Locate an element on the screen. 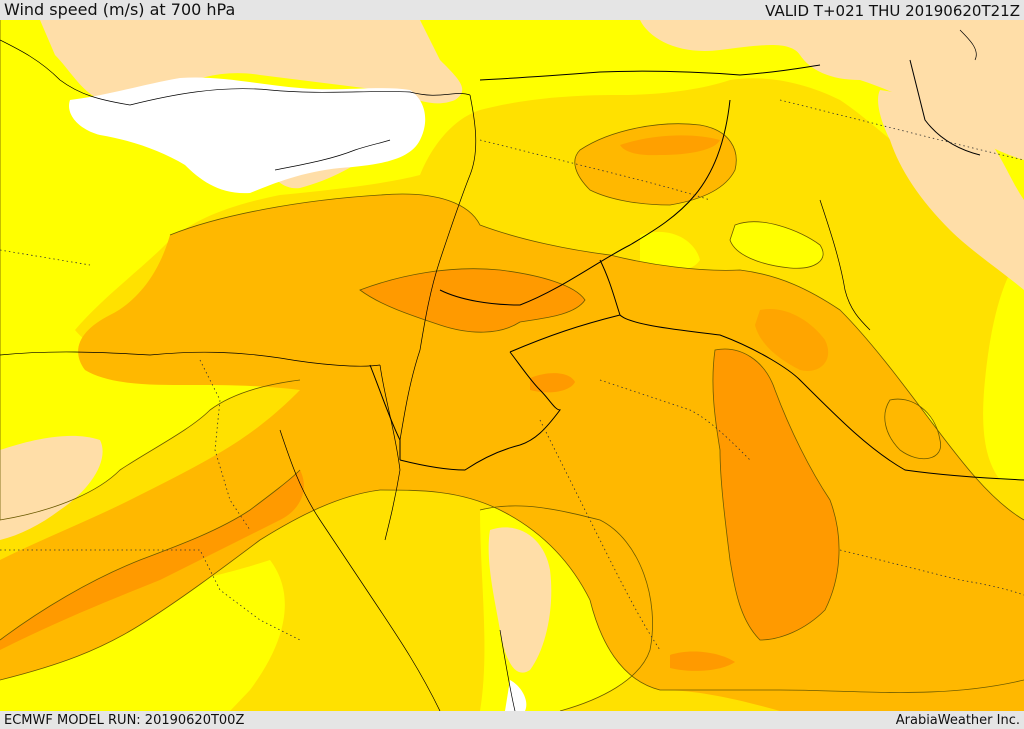  band-5-10-sw is located at coordinates (142, 635).